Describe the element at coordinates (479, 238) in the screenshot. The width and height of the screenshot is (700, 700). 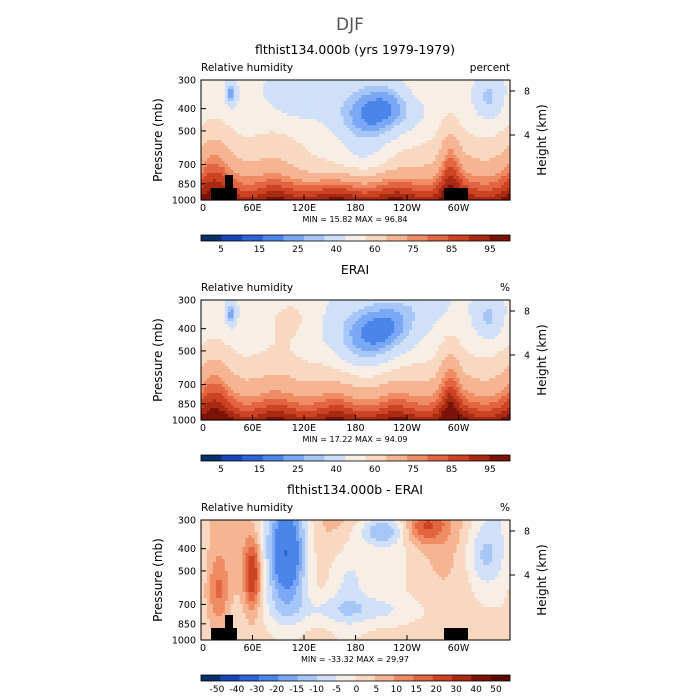
I see `colorbar-swatch` at that location.